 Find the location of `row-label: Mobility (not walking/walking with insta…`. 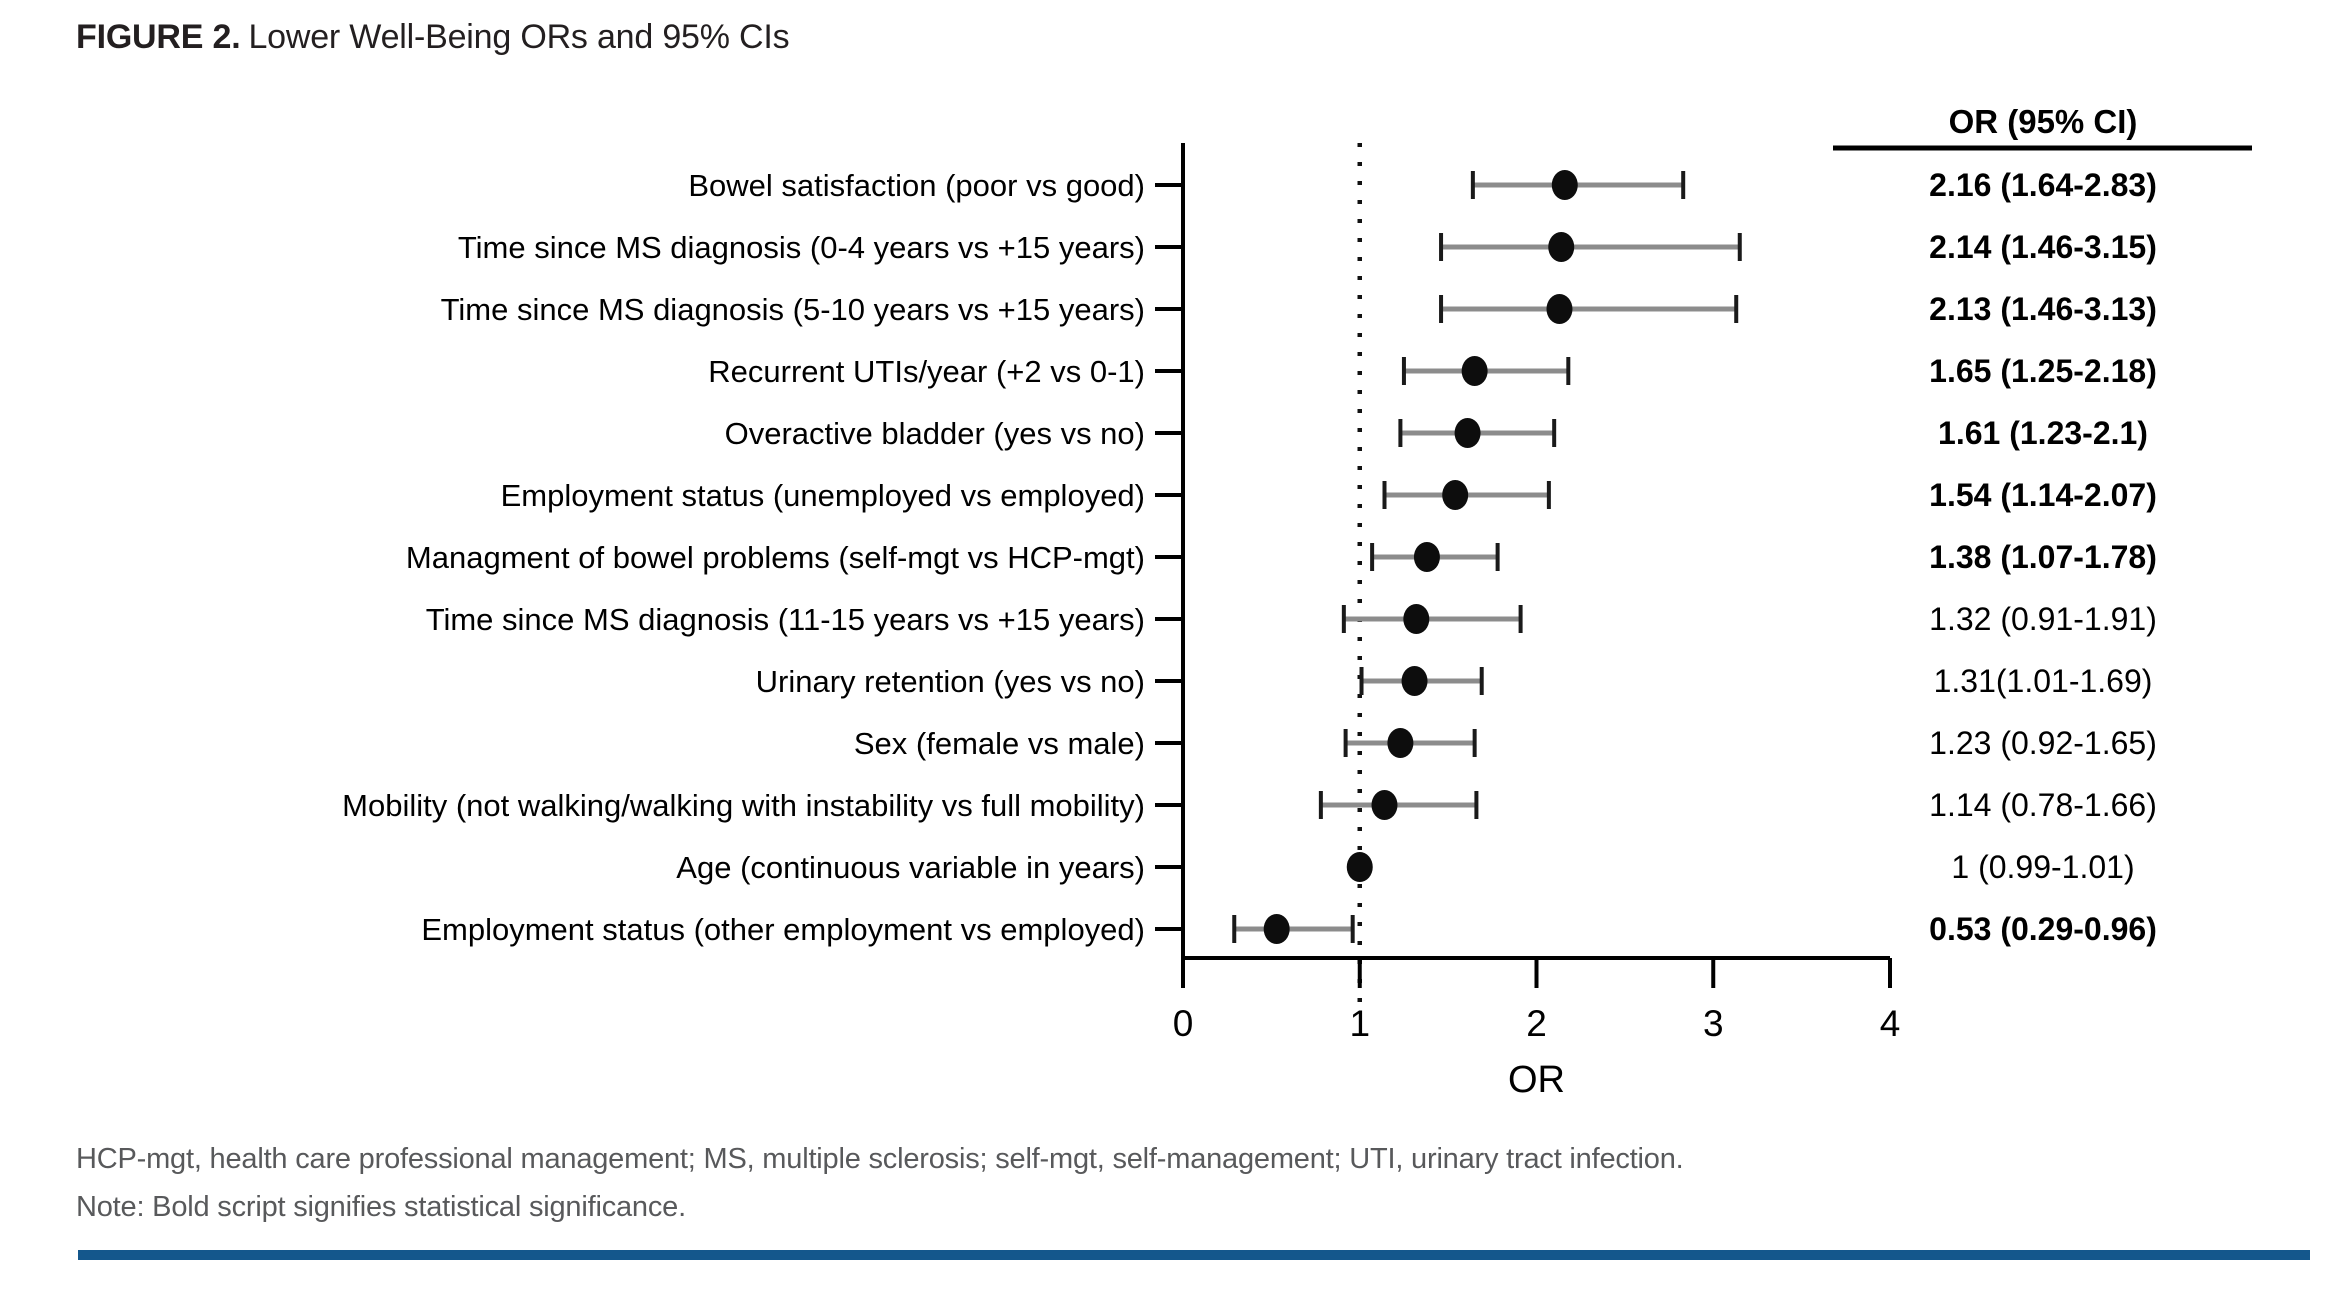

row-label: Mobility (not walking/walking with insta… is located at coordinates (743, 805).